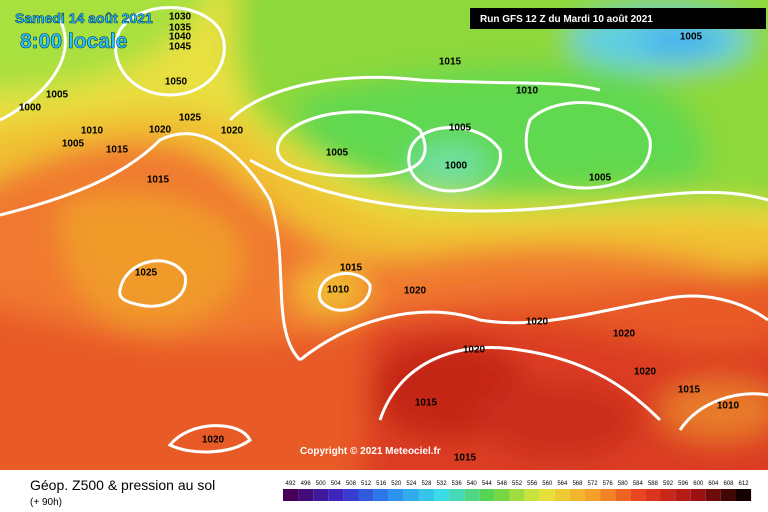  I want to click on scale-label: 564, so click(562, 484).